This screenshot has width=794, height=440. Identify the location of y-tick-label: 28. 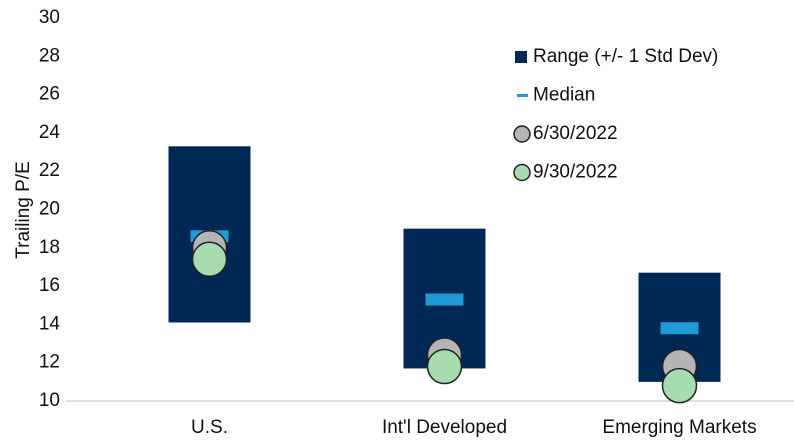
(49, 55).